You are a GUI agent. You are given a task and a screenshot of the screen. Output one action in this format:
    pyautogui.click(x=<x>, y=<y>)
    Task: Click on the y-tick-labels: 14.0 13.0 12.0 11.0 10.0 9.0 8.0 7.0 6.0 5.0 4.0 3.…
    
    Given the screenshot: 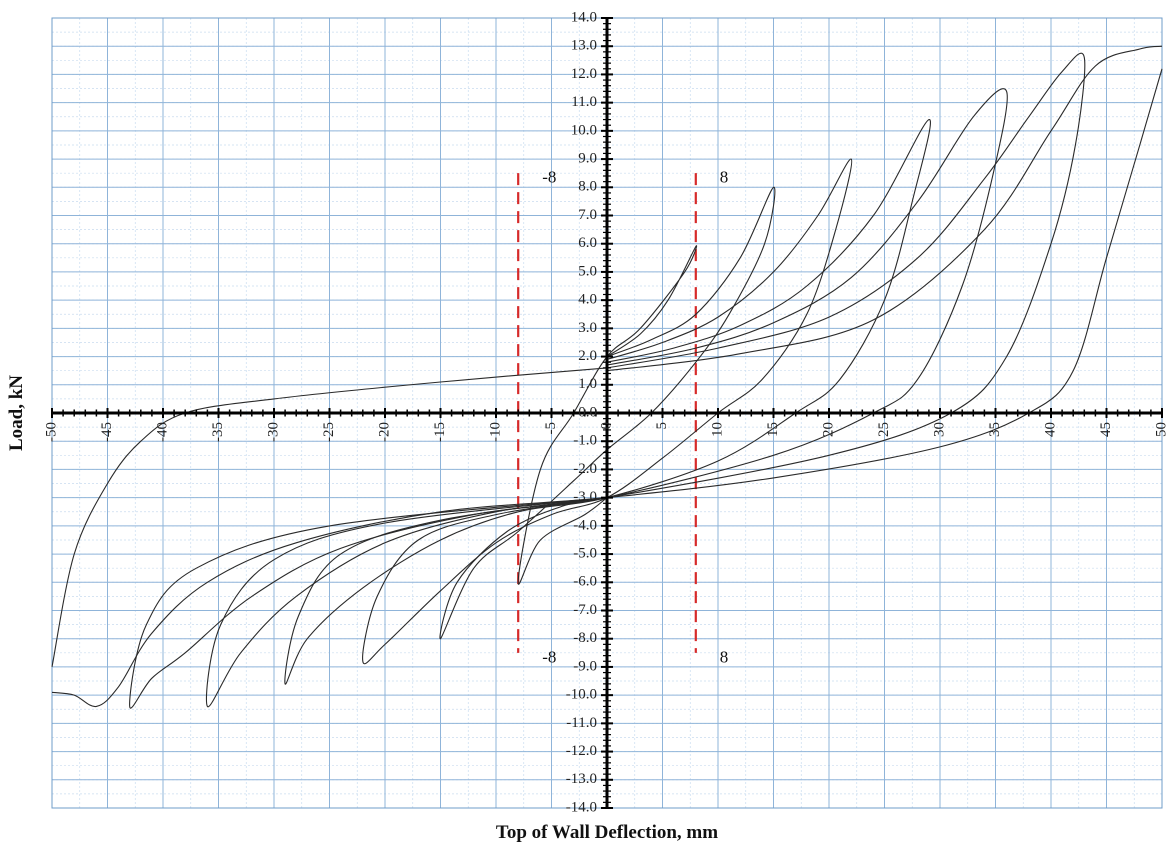 What is the action you would take?
    pyautogui.click(x=581, y=412)
    